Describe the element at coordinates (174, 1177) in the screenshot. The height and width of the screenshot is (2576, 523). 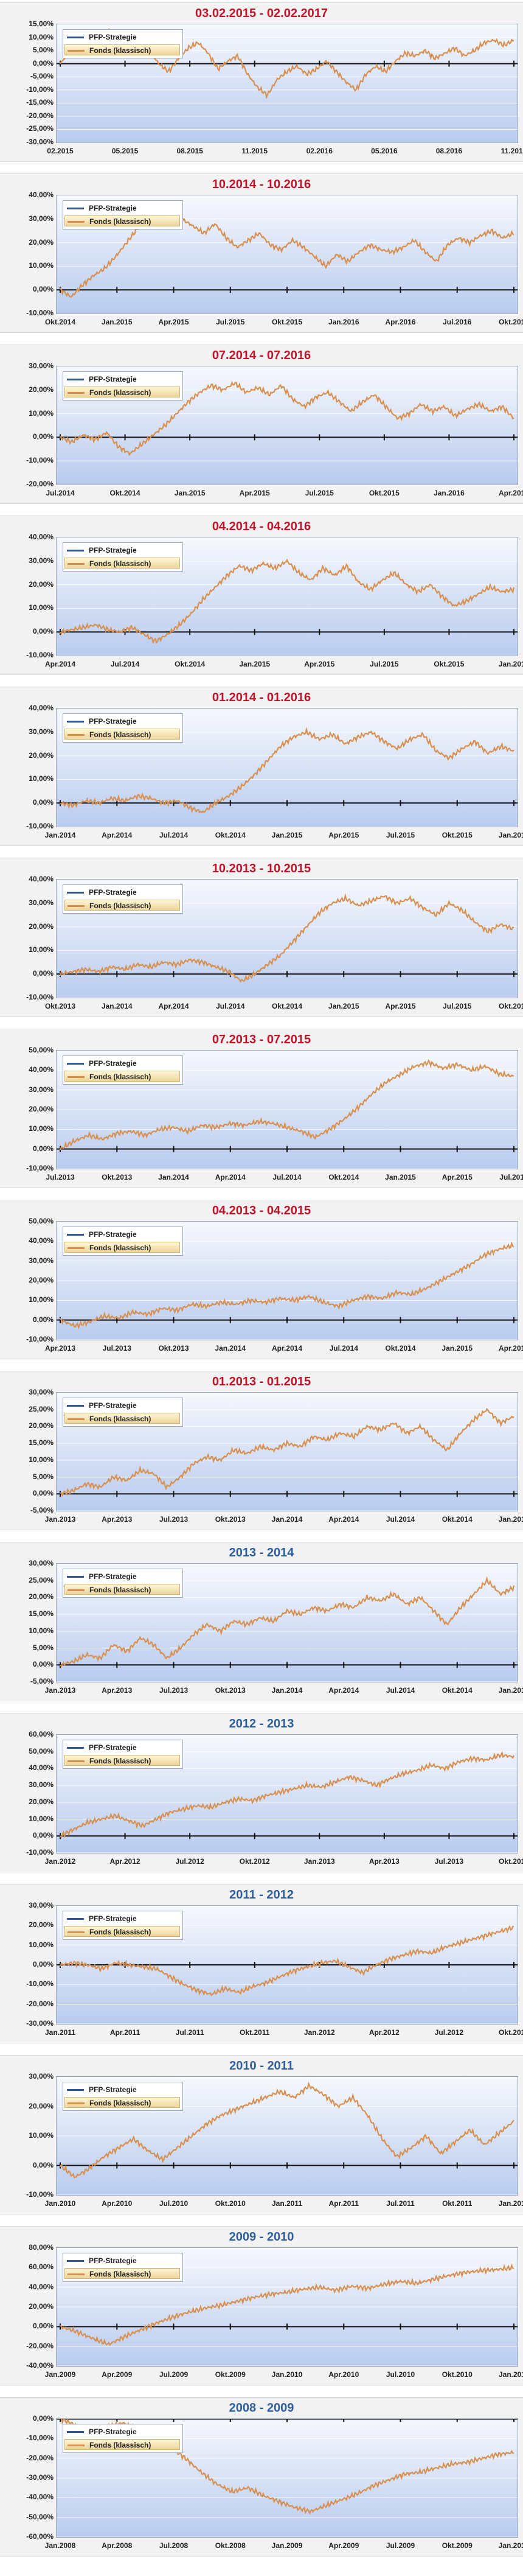
I see `x-tick-label: Jan.2014` at that location.